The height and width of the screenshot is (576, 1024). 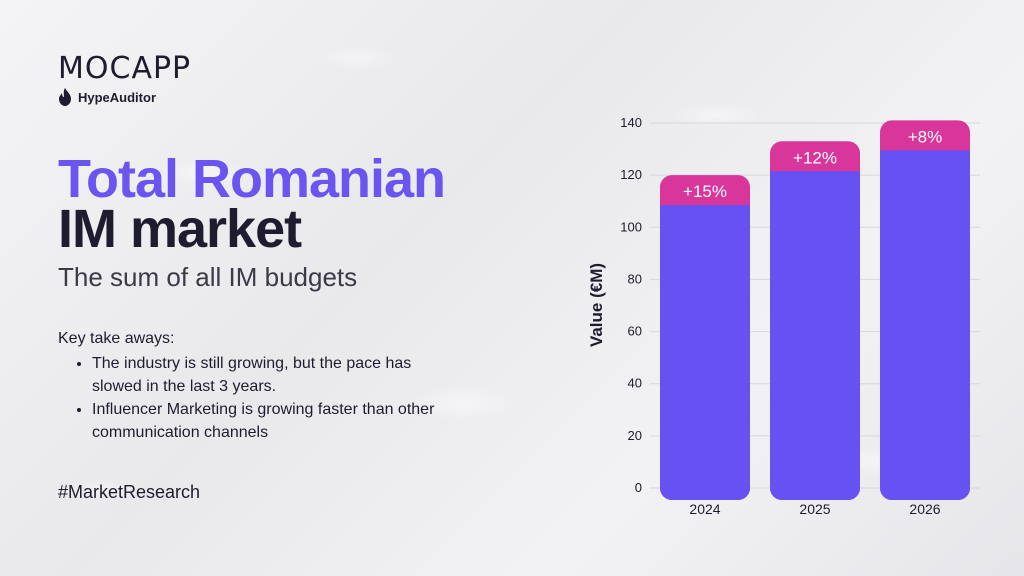 I want to click on growth-label: +15%, so click(x=705, y=191).